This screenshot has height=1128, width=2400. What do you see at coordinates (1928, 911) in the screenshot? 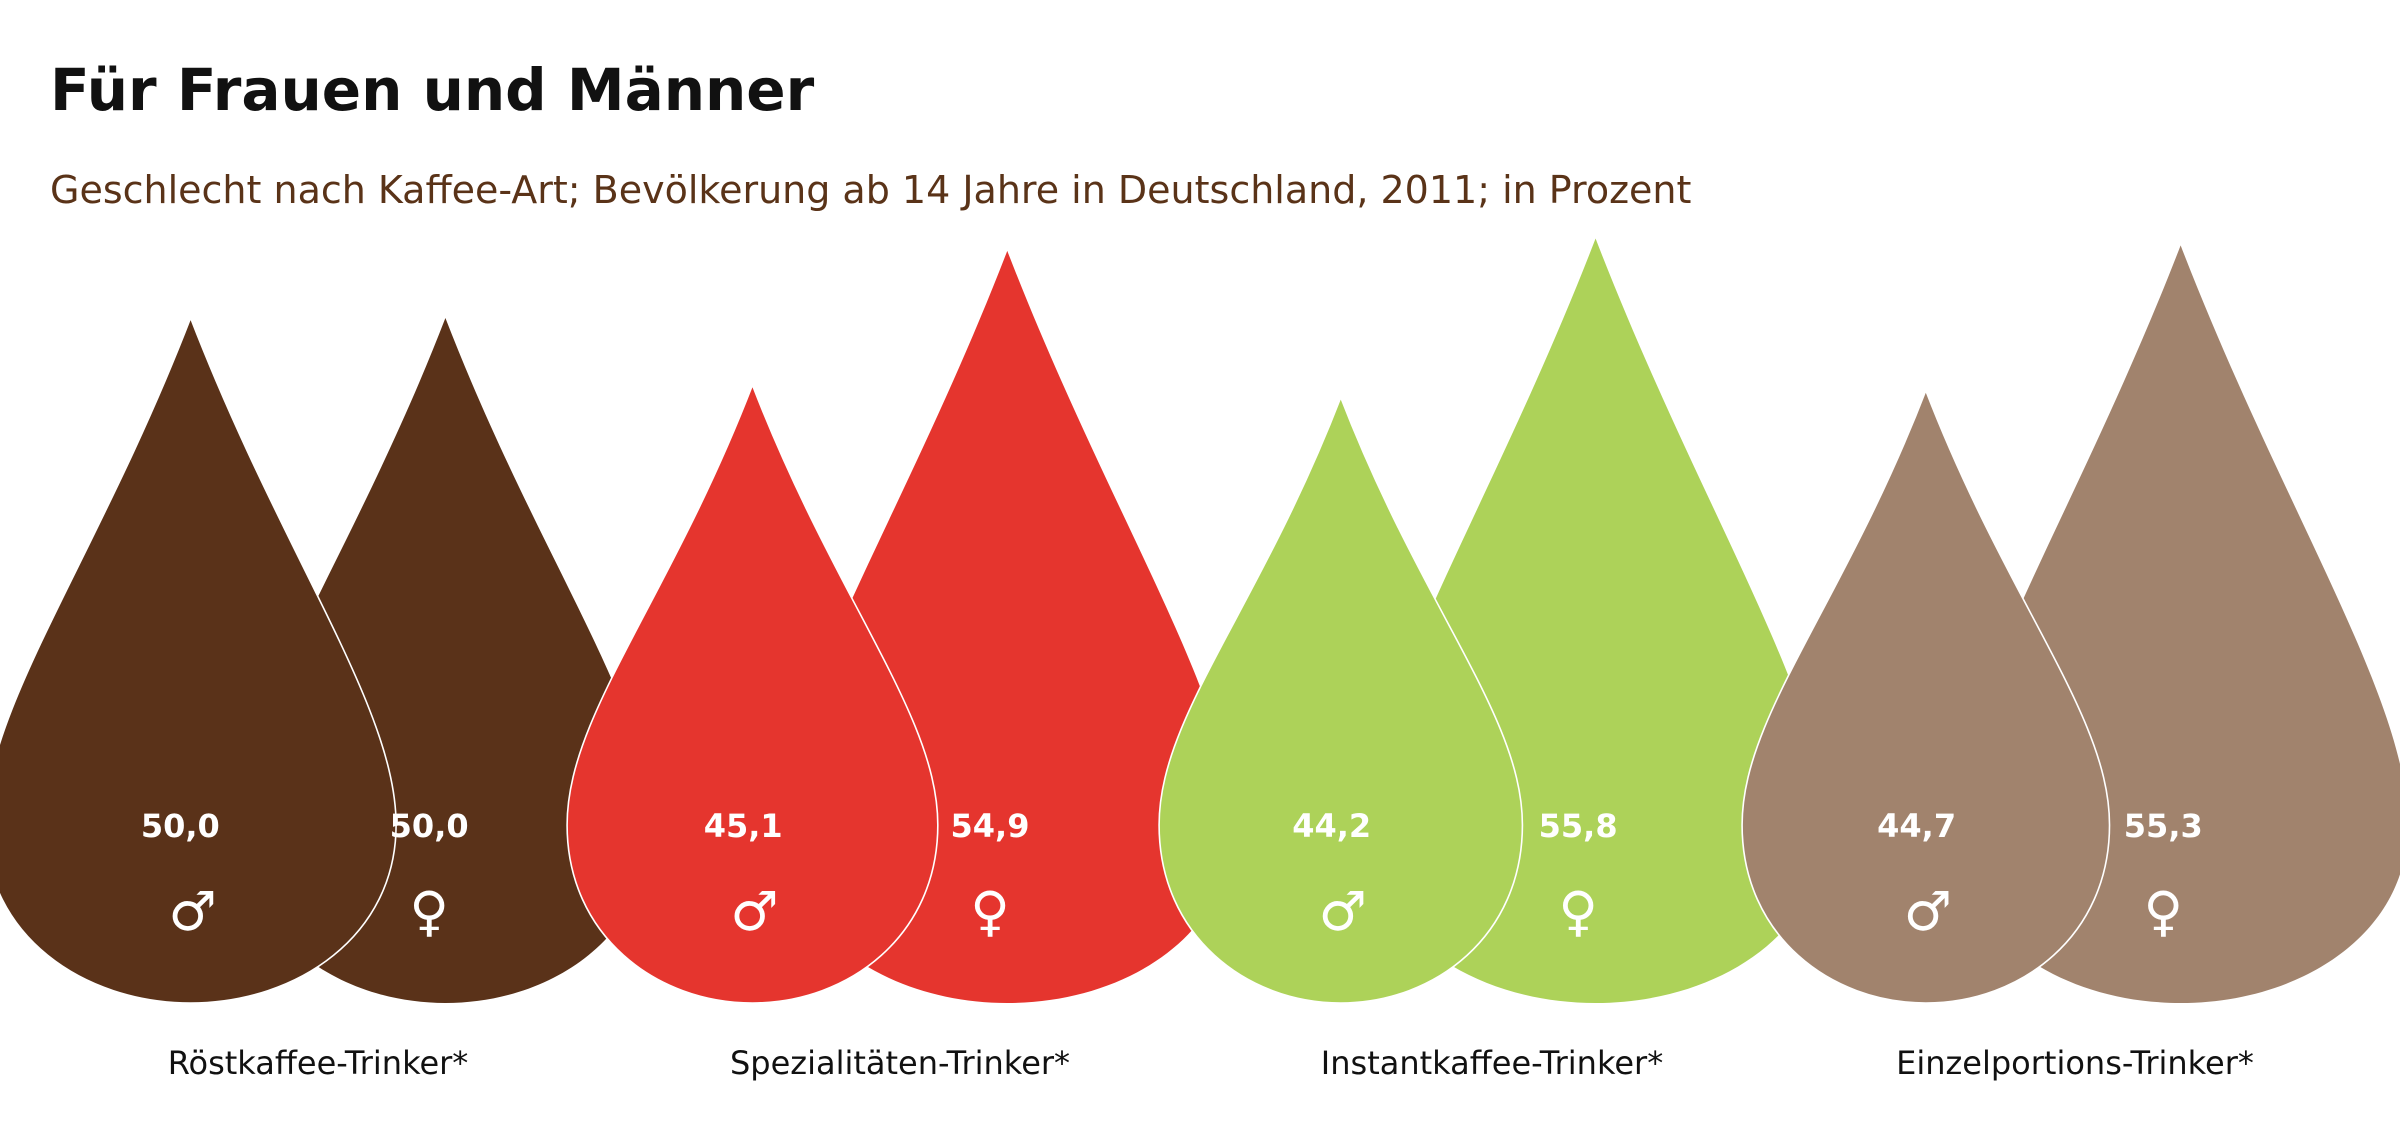
I see `male-symbol-icon-4: ♂` at bounding box center [1928, 911].